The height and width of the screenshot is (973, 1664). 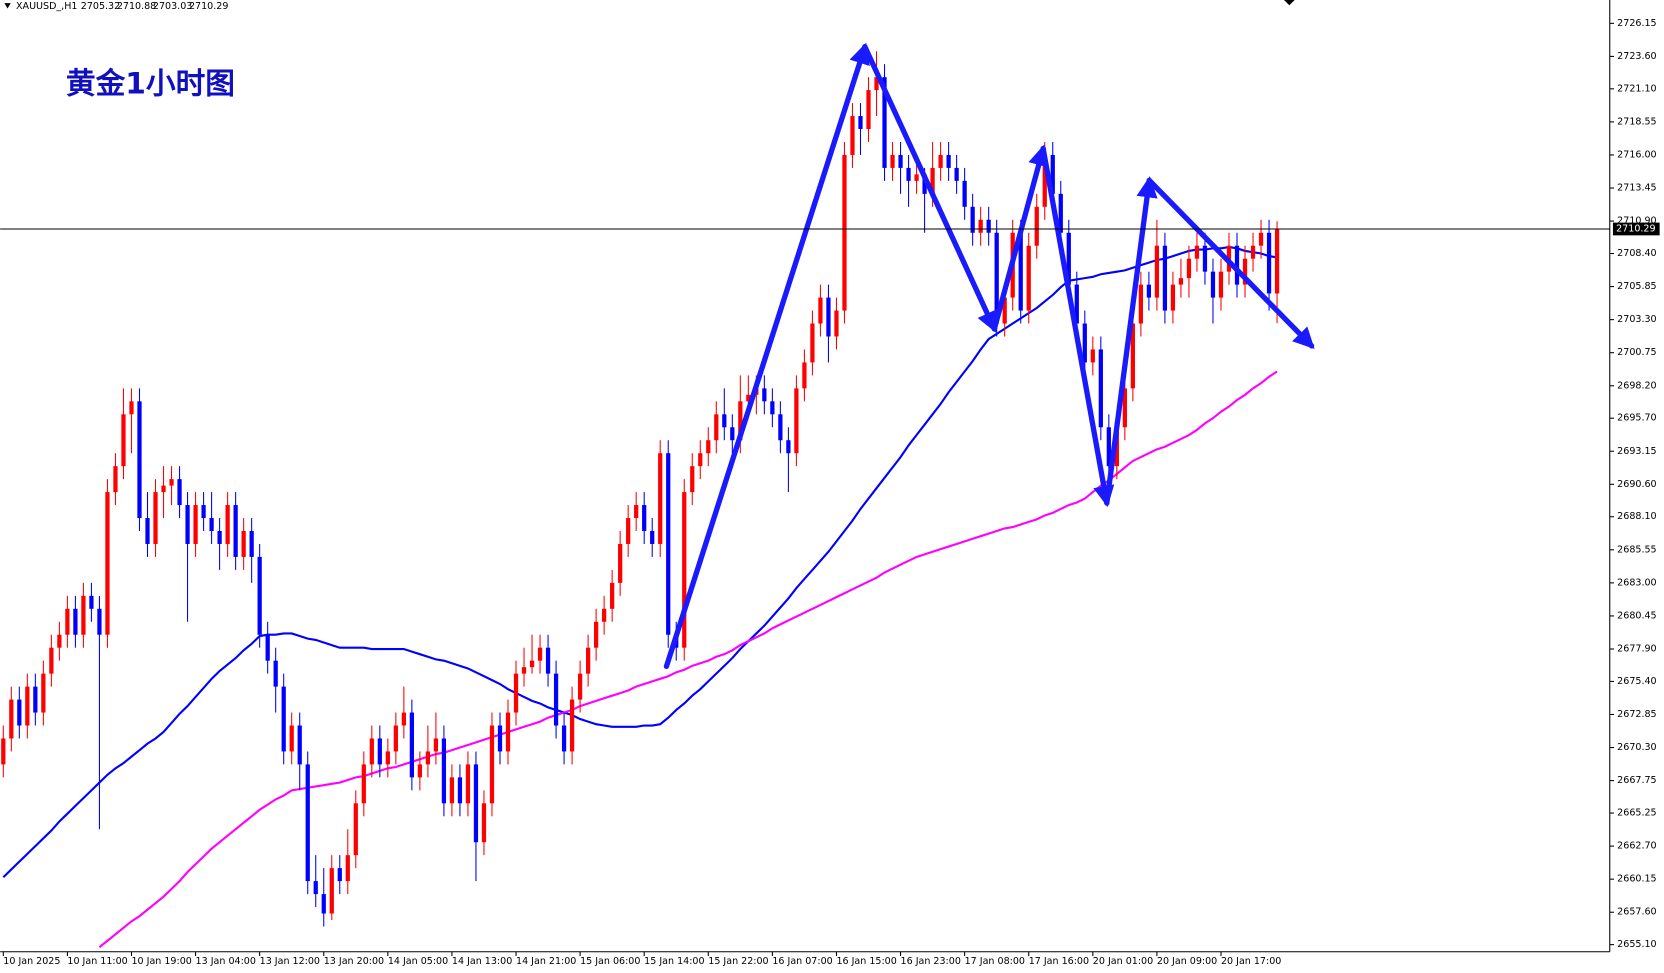 What do you see at coordinates (1636, 516) in the screenshot?
I see `y-tick-label: 2688.10` at bounding box center [1636, 516].